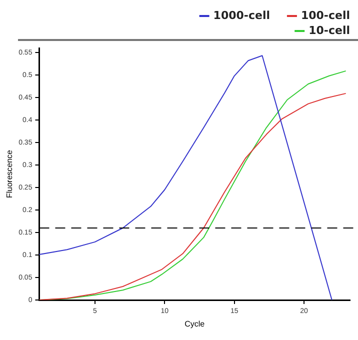 The height and width of the screenshot is (340, 358). I want to click on legend-label: 1000-cell, so click(241, 15).